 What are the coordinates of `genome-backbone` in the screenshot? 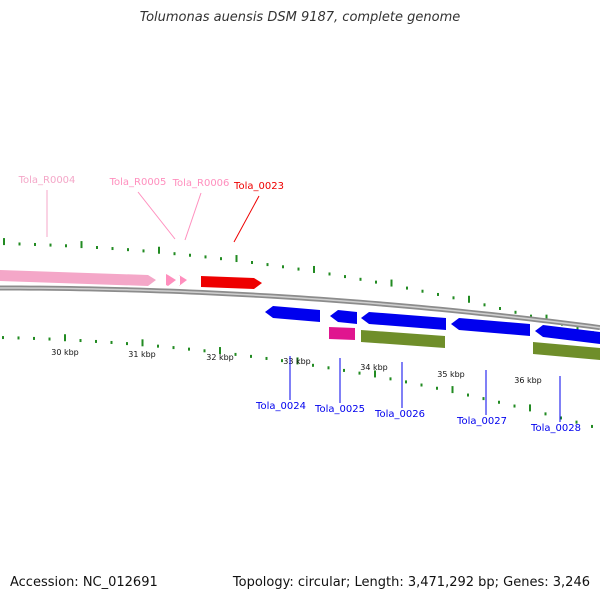 It's located at (300, 308).